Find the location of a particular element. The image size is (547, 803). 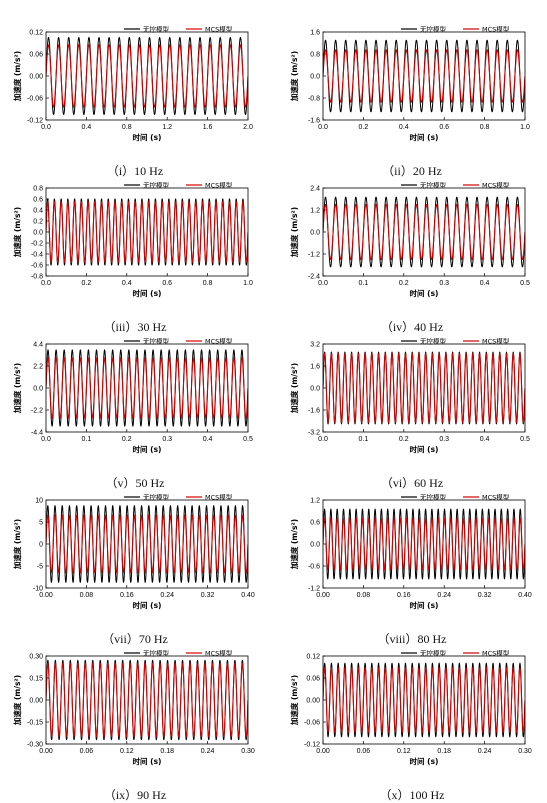

y-tick-label: 4.4 is located at coordinates (38, 344).